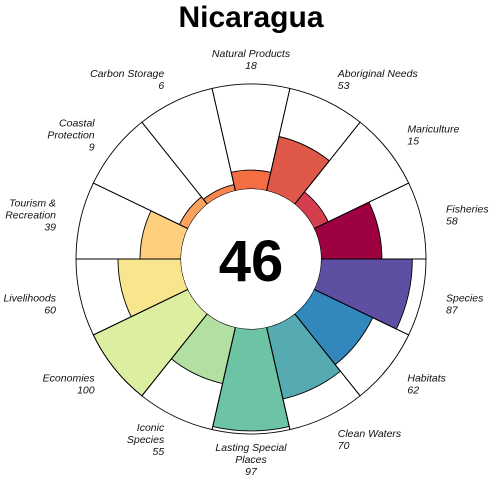  I want to click on label-name-habitats: Habitats, so click(426, 379).